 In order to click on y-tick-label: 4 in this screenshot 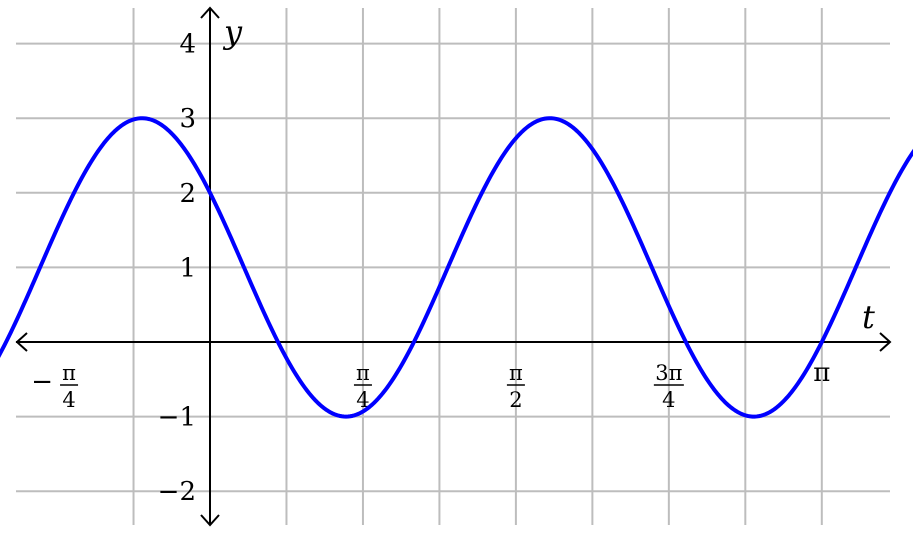, I will do `click(187, 45)`.